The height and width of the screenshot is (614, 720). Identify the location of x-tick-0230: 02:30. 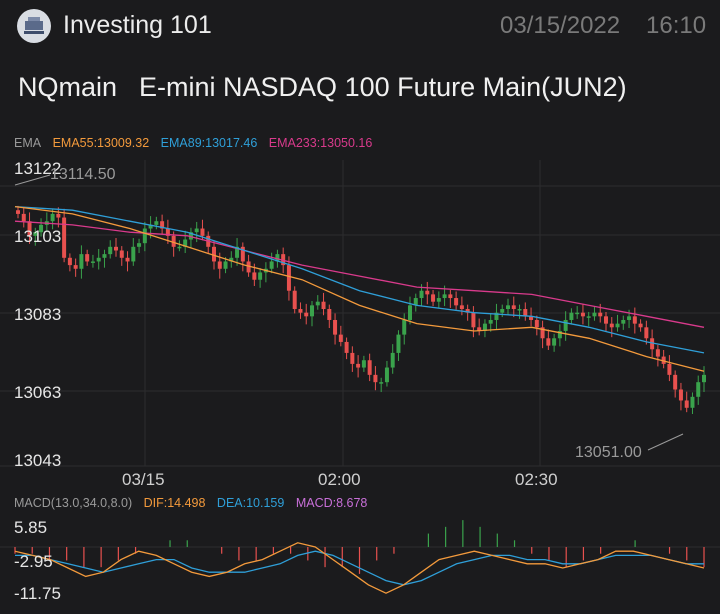
(536, 479).